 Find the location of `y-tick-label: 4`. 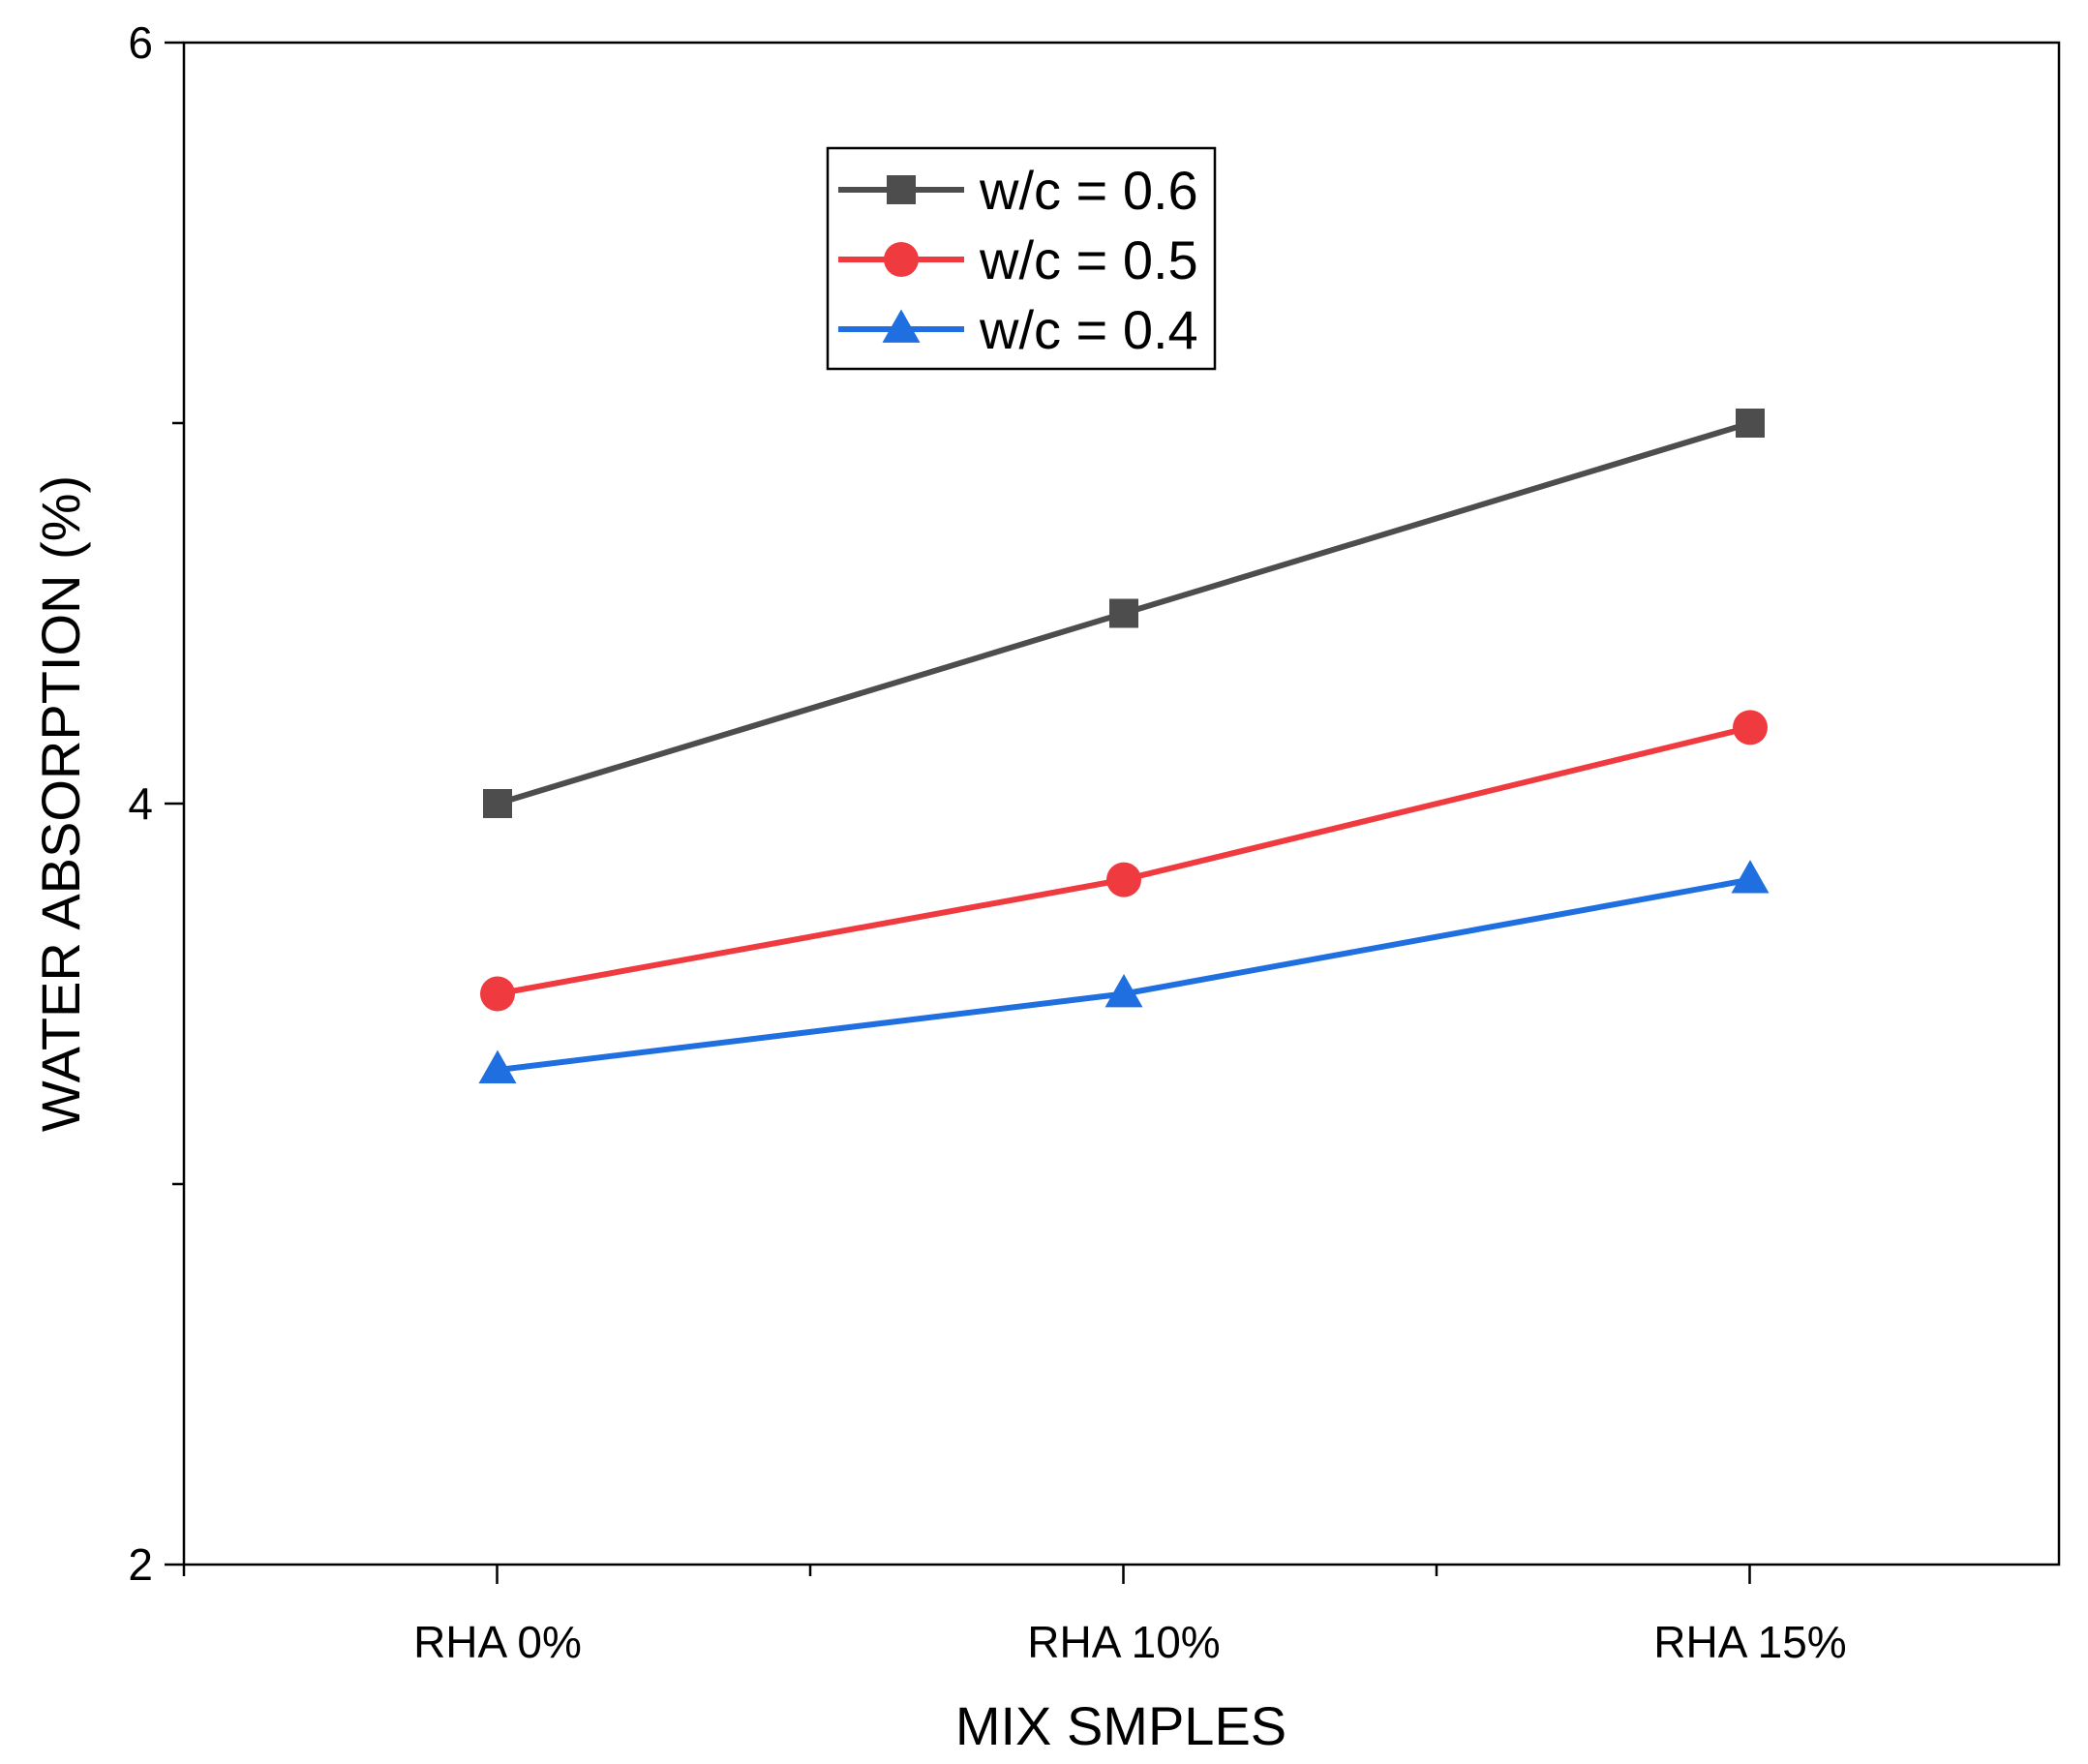

y-tick-label: 4 is located at coordinates (140, 804).